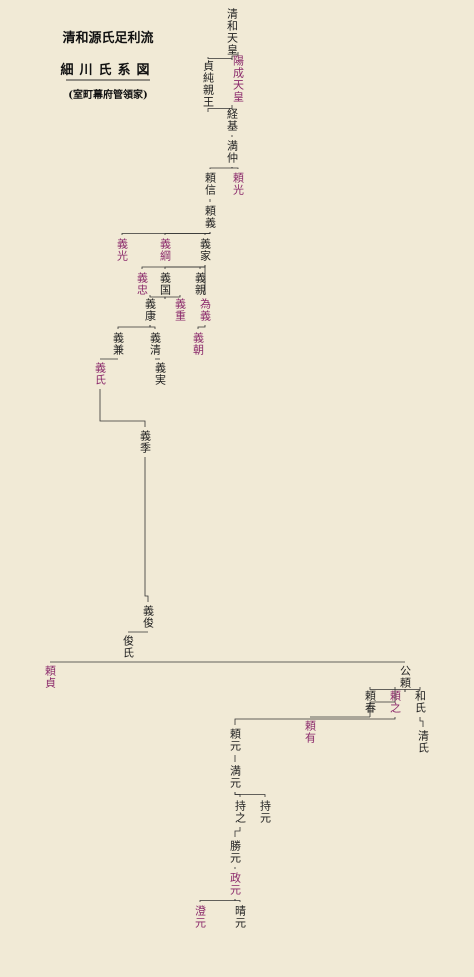 Image resolution: width=474 pixels, height=977 pixels. Describe the element at coordinates (238, 184) in the screenshot. I see `node-label: 頼光` at that location.